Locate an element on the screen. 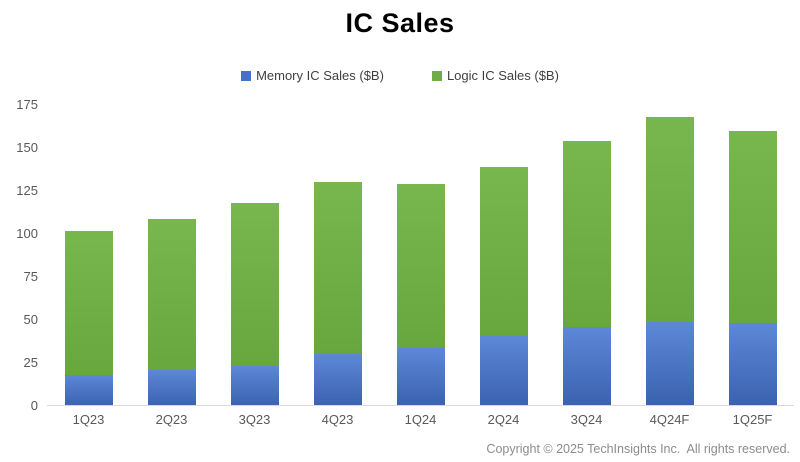 The width and height of the screenshot is (800, 462). memory-segment-1q25f is located at coordinates (752, 364).